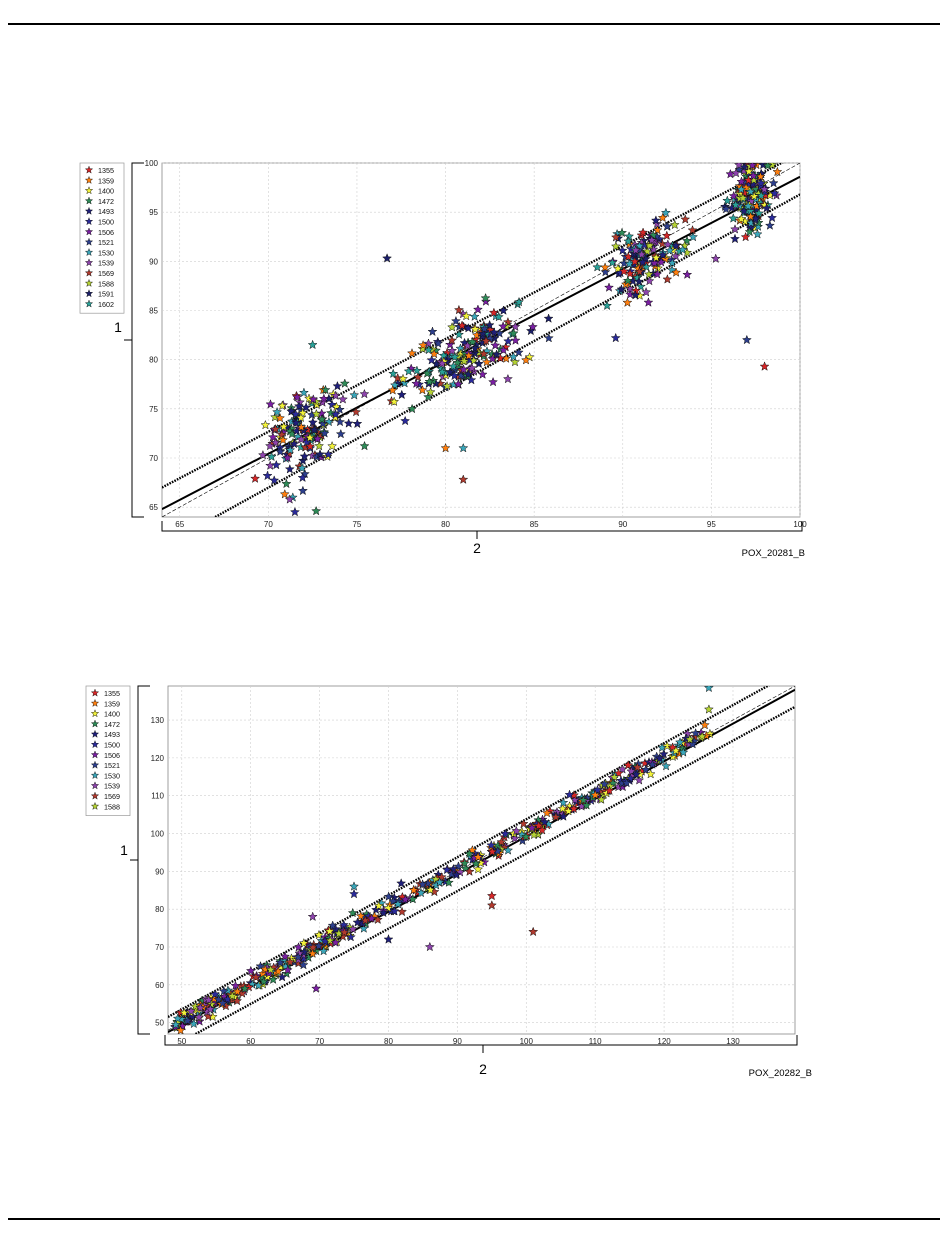  Describe the element at coordinates (112, 745) in the screenshot. I see `legend-entry: 1500` at that location.